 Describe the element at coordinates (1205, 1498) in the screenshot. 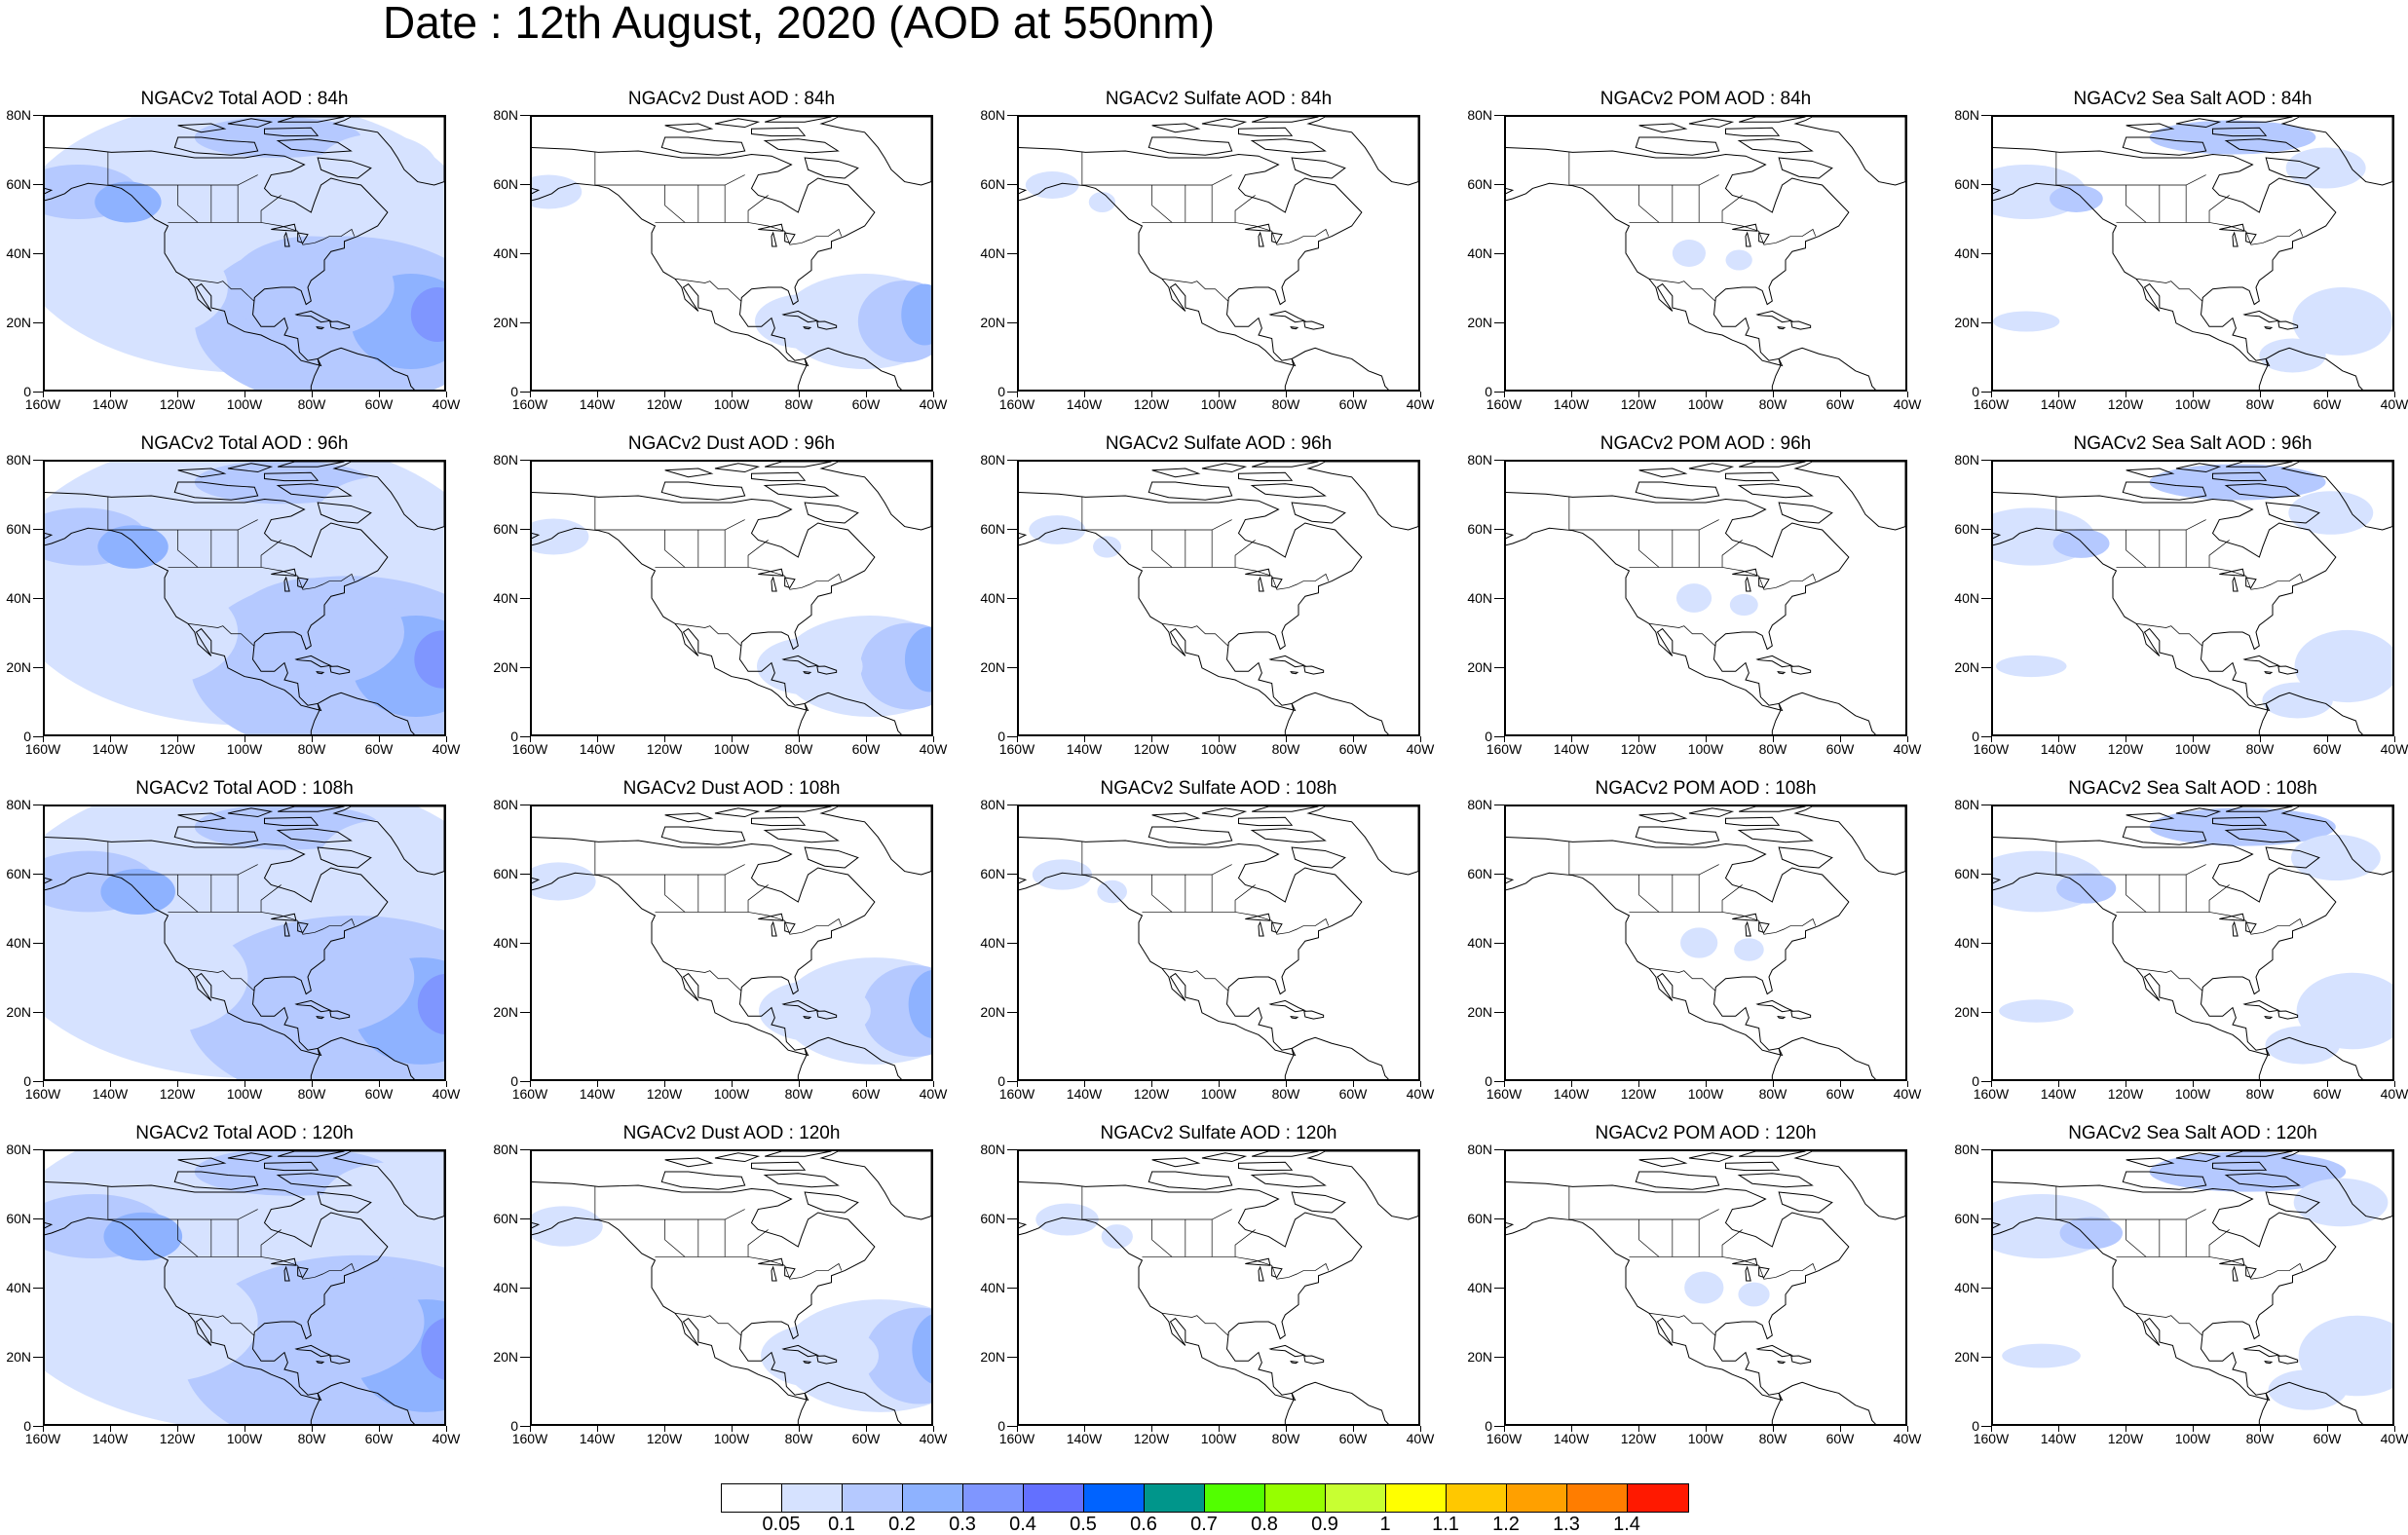

I see `colorbar` at that location.